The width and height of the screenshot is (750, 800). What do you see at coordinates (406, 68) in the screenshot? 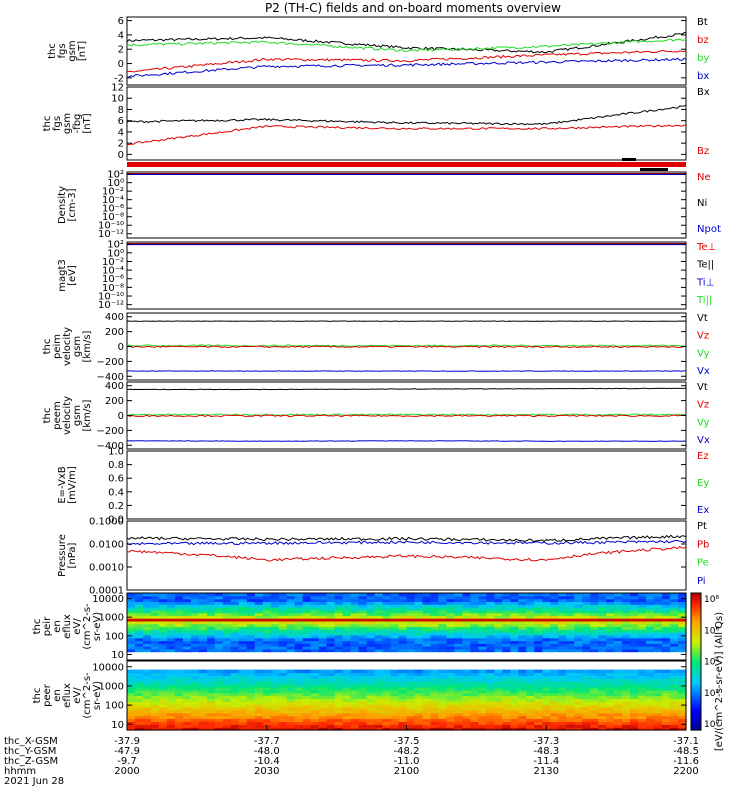
I see `series-bx` at bounding box center [406, 68].